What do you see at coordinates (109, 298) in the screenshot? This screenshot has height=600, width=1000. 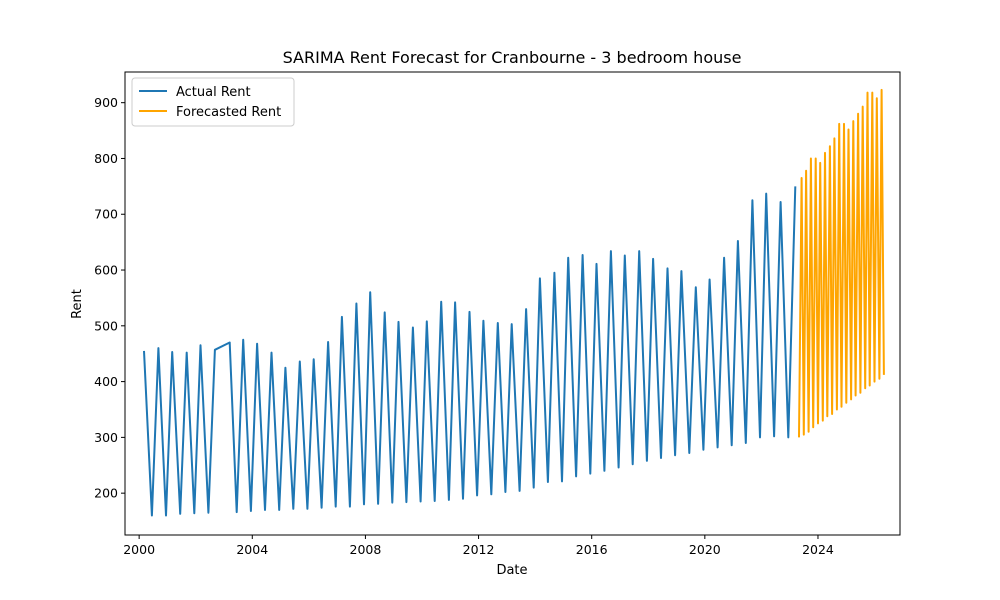 I see `y-axis: 200 300 400 500 600 700 800 900` at bounding box center [109, 298].